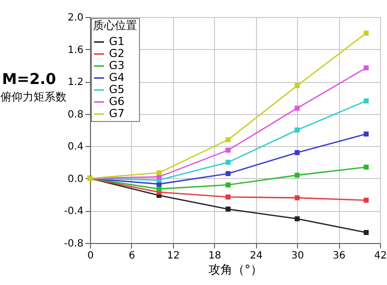  I want to click on x-tick-label: 18, so click(215, 256).